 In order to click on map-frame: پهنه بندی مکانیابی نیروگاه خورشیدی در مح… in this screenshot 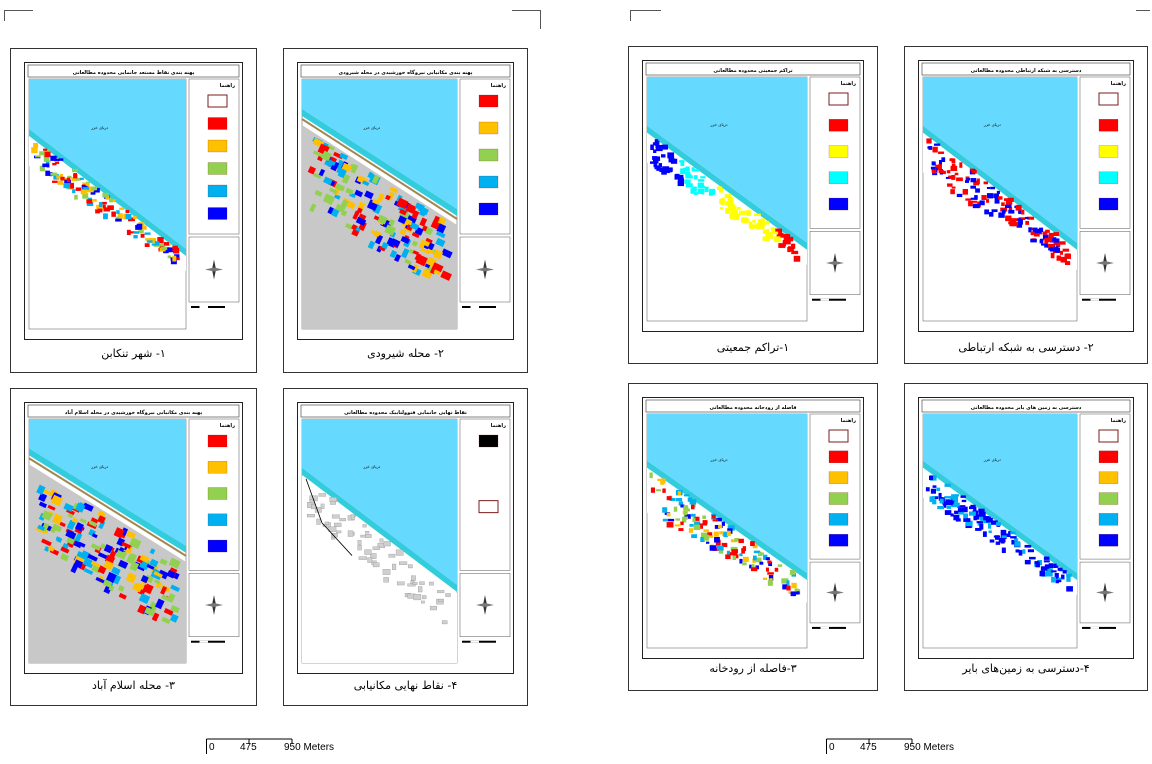, I will do `click(405, 201)`.